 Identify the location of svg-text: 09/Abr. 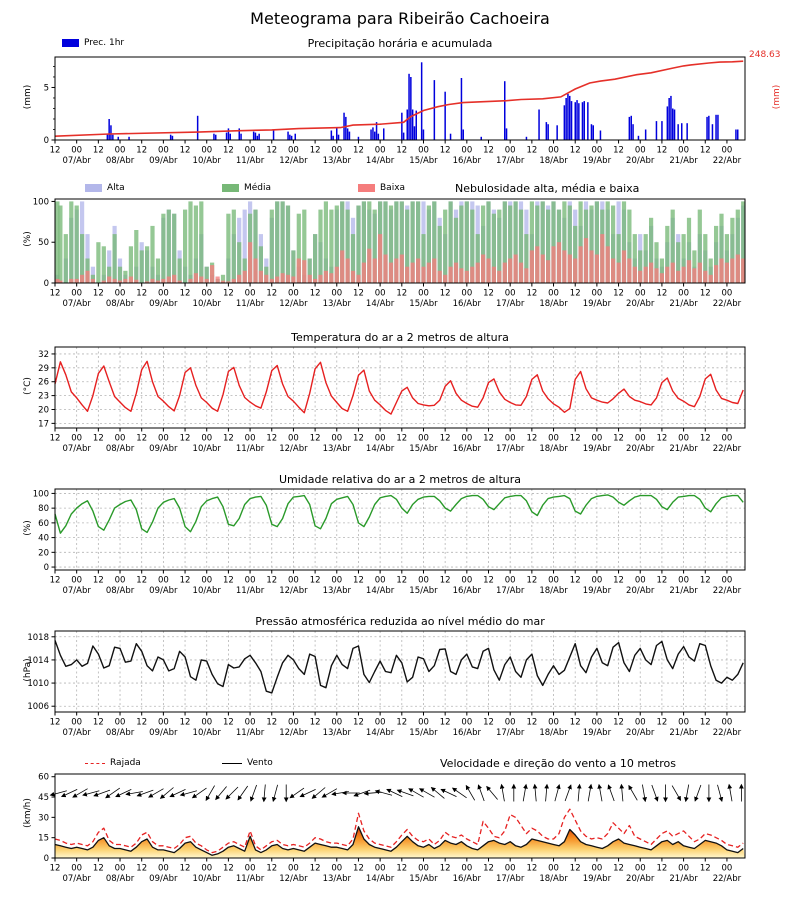
(163, 449).